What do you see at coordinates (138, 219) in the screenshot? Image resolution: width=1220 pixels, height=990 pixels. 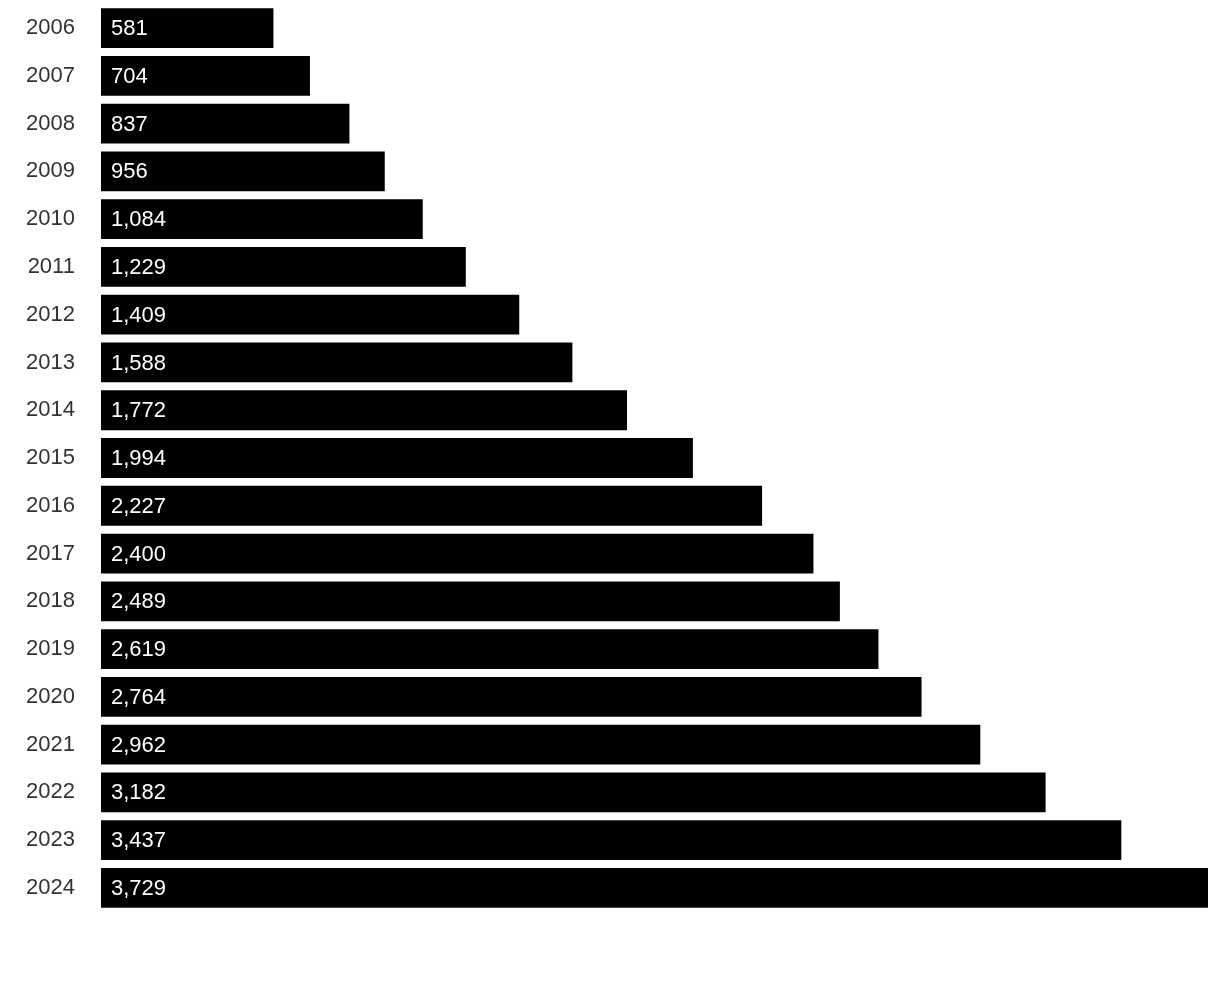 I see `data-label: 1,084` at bounding box center [138, 219].